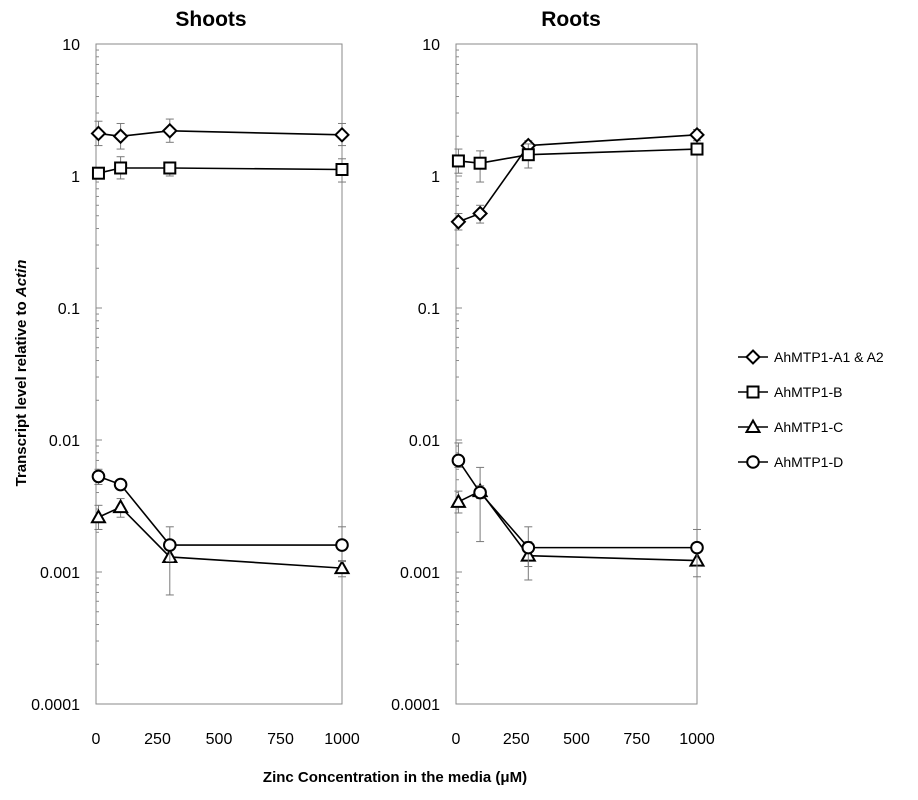  I want to click on legend-marker-square, so click(753, 392).